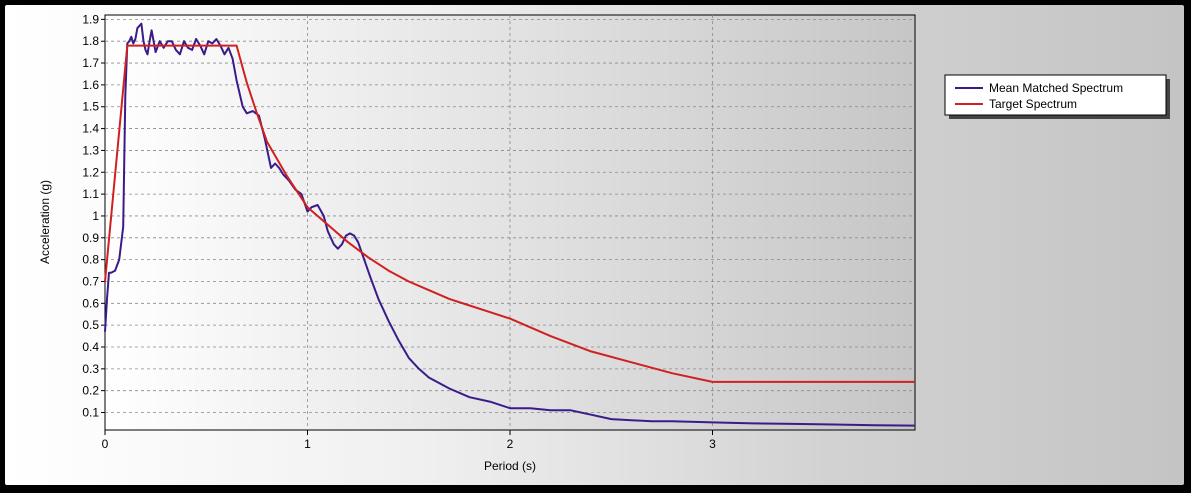 The image size is (1191, 493). What do you see at coordinates (90, 85) in the screenshot?
I see `y-tick-label: 1.6` at bounding box center [90, 85].